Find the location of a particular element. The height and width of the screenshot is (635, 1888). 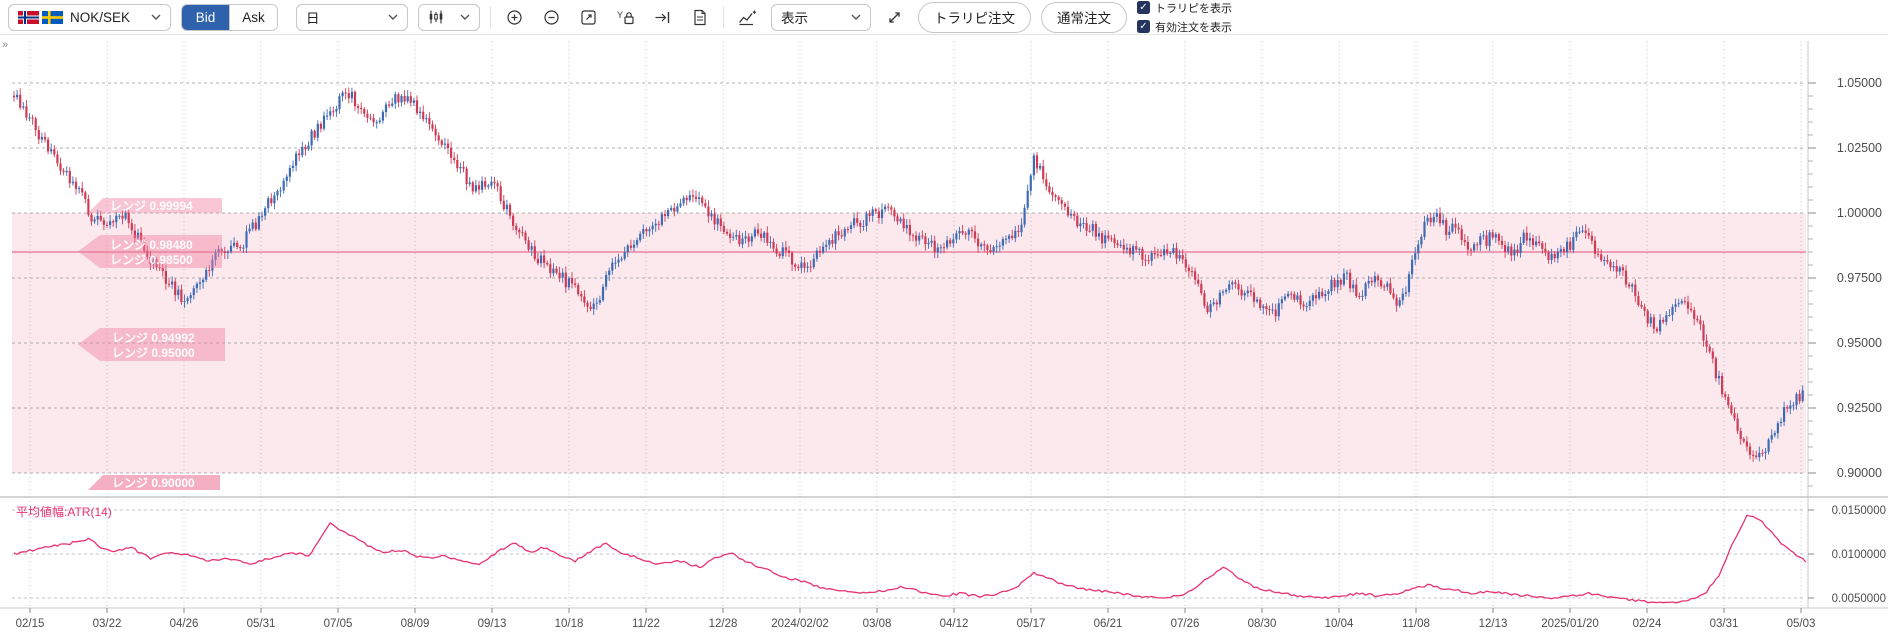

candlestick-chart-icon is located at coordinates (436, 17).